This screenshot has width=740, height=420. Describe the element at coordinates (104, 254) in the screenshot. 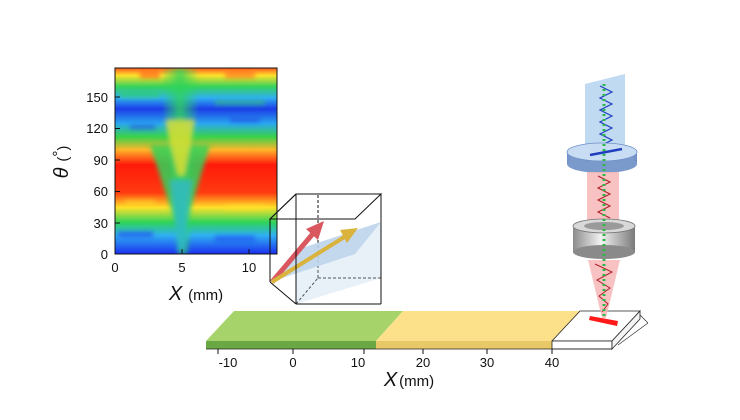

I see `heatmap-y-tick-label: 0` at that location.